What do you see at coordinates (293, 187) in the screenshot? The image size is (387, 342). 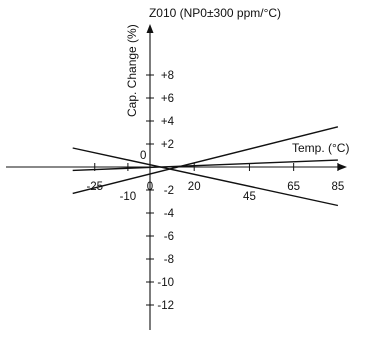 I see `x-tick-label: 65` at bounding box center [293, 187].